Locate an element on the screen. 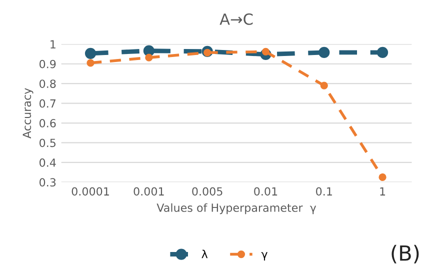 This screenshot has height=276, width=438. x-tick-label: 0.0001 is located at coordinates (90, 191).